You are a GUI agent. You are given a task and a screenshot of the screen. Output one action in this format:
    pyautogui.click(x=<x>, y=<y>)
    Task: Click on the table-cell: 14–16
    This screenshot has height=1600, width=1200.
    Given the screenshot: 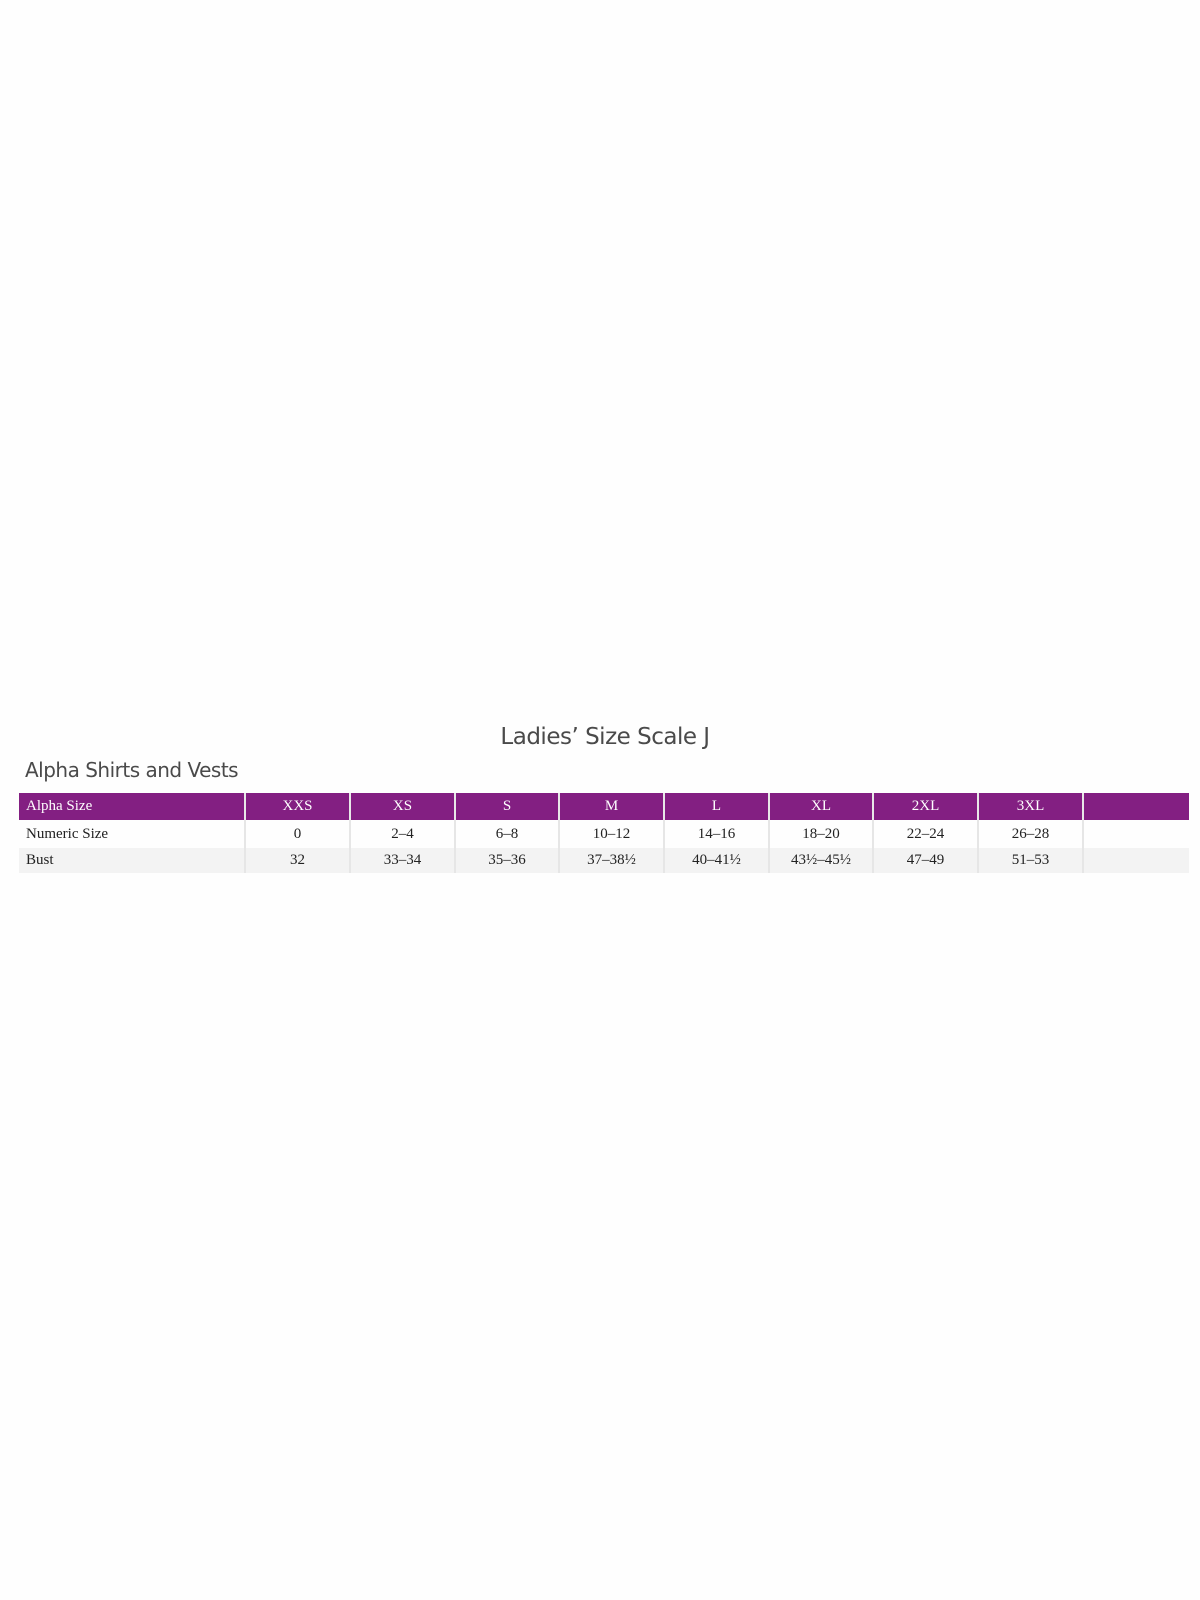 What is the action you would take?
    pyautogui.click(x=716, y=834)
    